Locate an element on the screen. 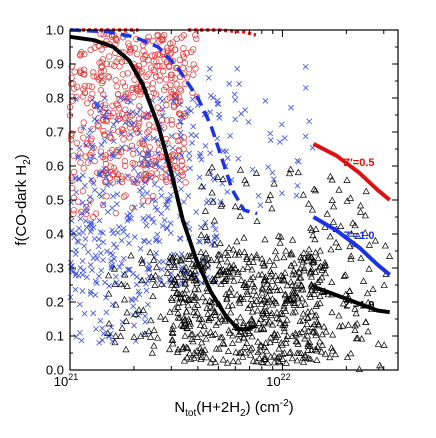  x-tick-exp: 21 is located at coordinates (73, 377).